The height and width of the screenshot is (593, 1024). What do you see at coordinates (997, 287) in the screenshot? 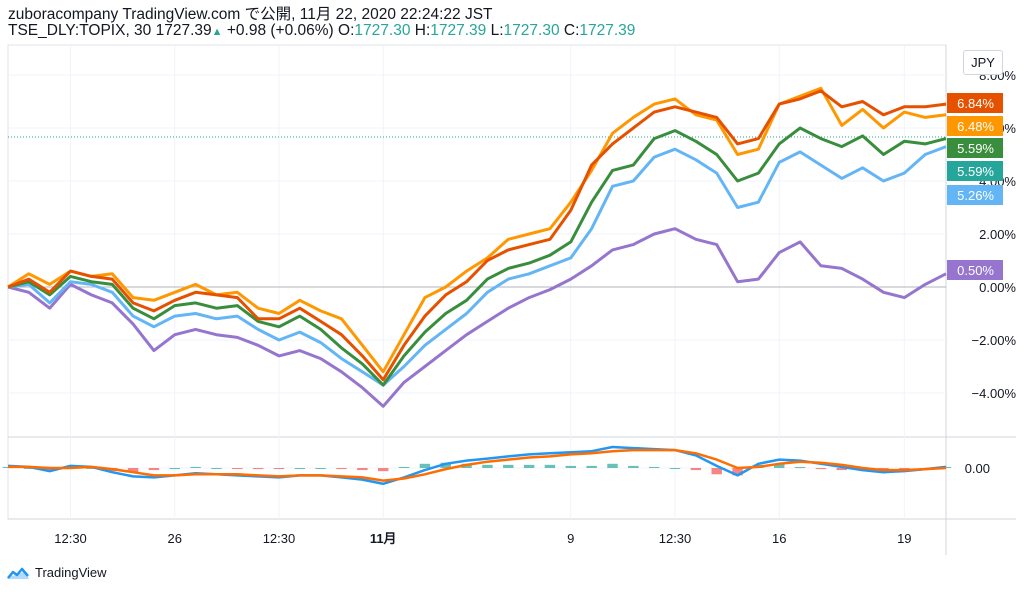
I see `y-tick-label: 0.00%` at bounding box center [997, 287].